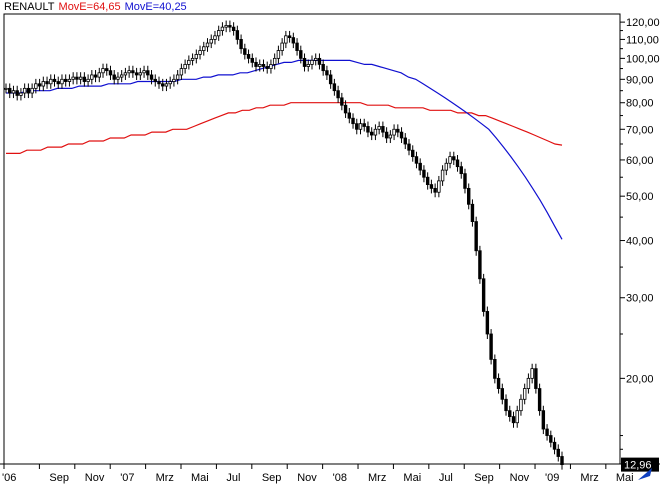  Describe the element at coordinates (640, 379) in the screenshot. I see `y-tick-label: 20,00` at that location.